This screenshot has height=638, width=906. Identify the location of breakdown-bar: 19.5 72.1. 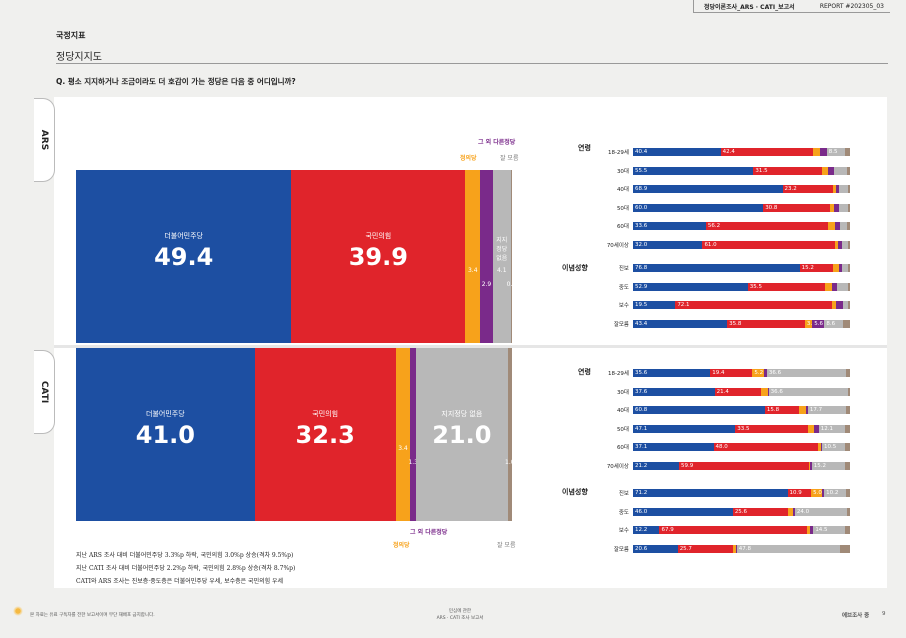
(741, 305).